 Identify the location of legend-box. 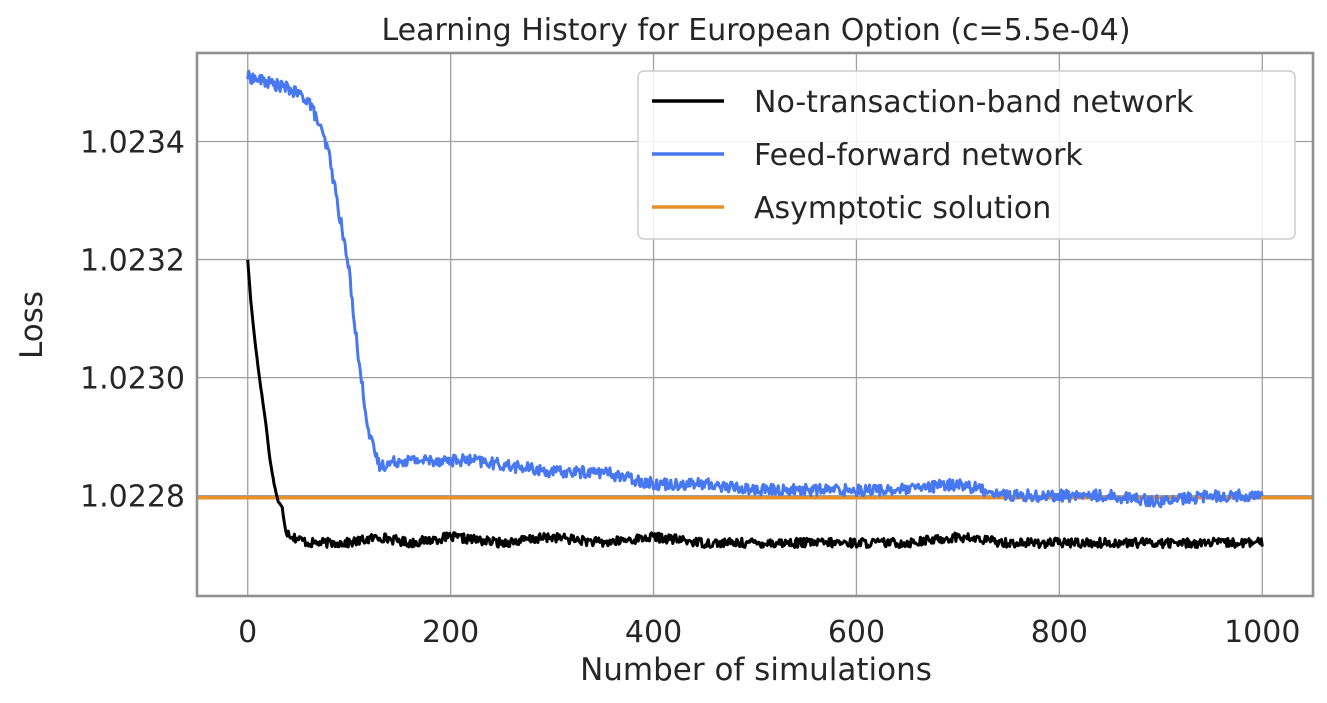
(966, 155).